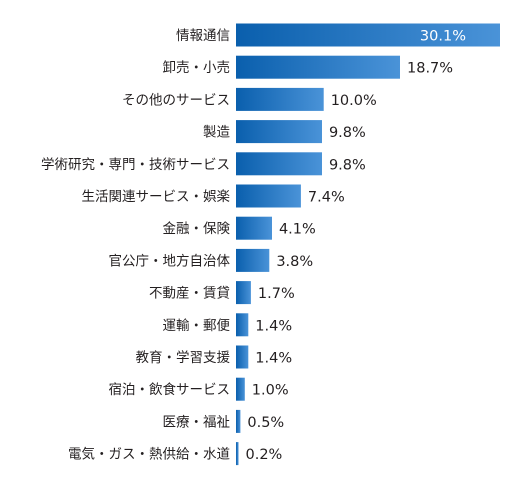 The width and height of the screenshot is (510, 490). Describe the element at coordinates (197, 68) in the screenshot. I see `category-label: 卸売・小売` at that location.